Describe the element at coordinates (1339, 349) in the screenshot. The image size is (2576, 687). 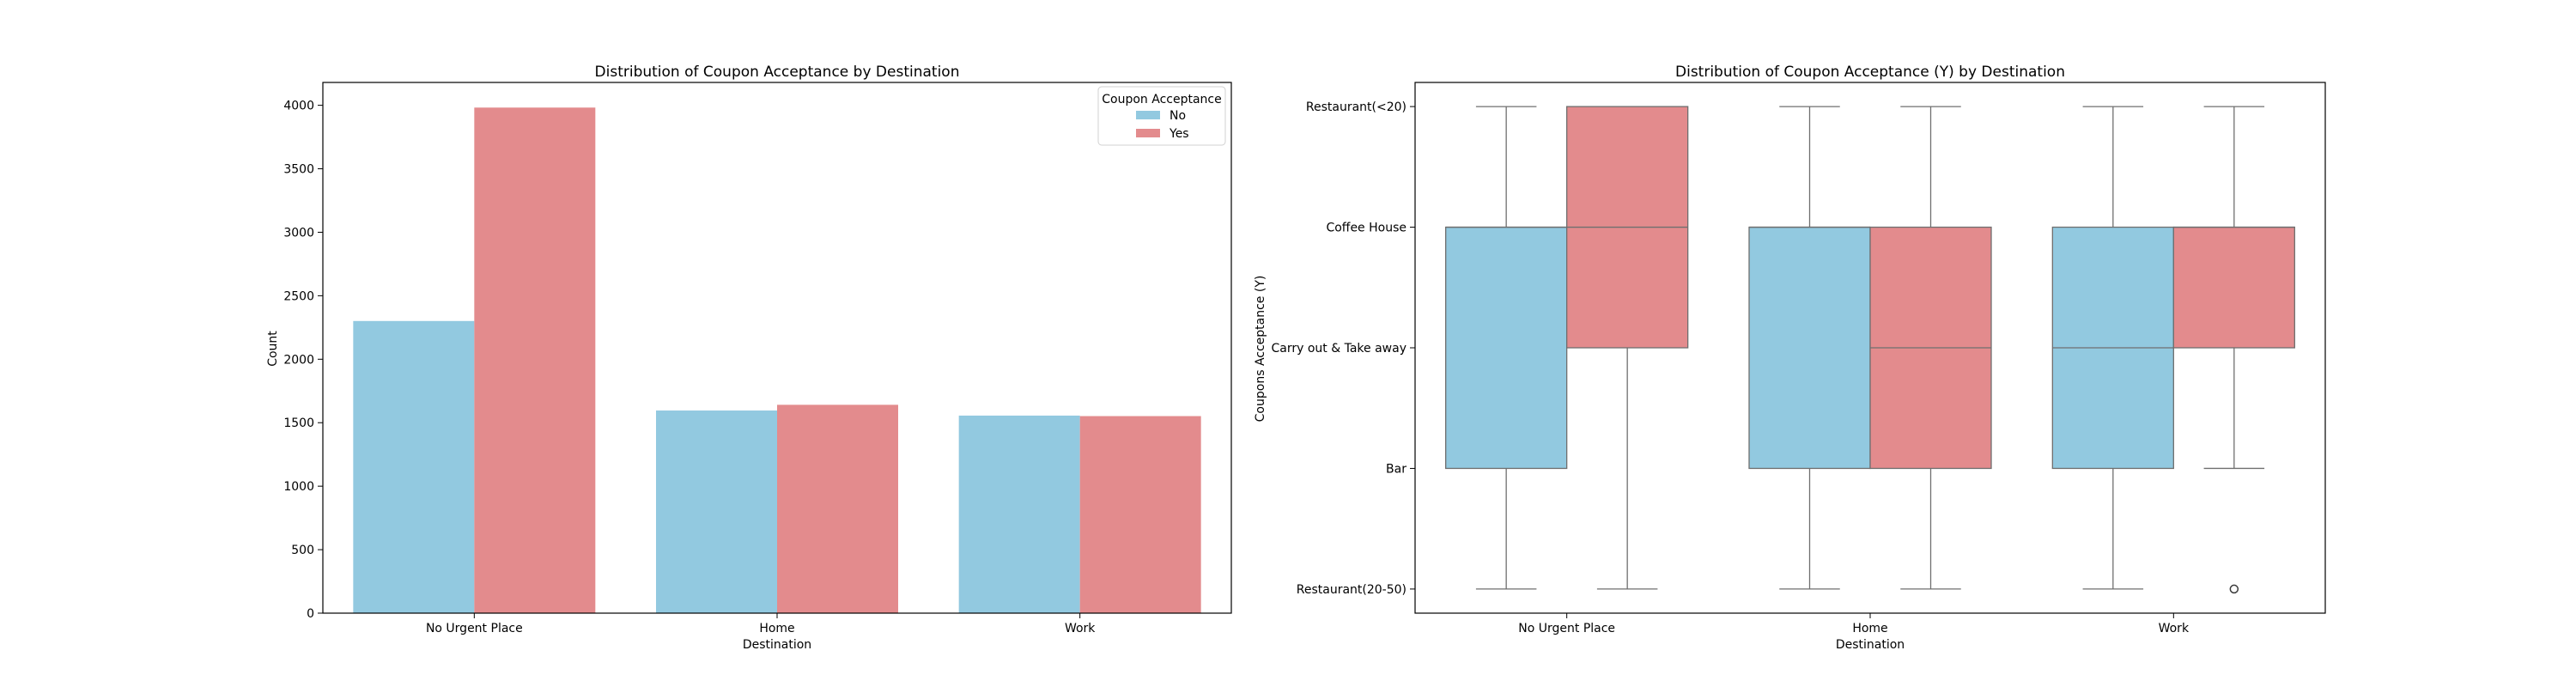
I see `y-tick-label: Carry out & Take away` at that location.